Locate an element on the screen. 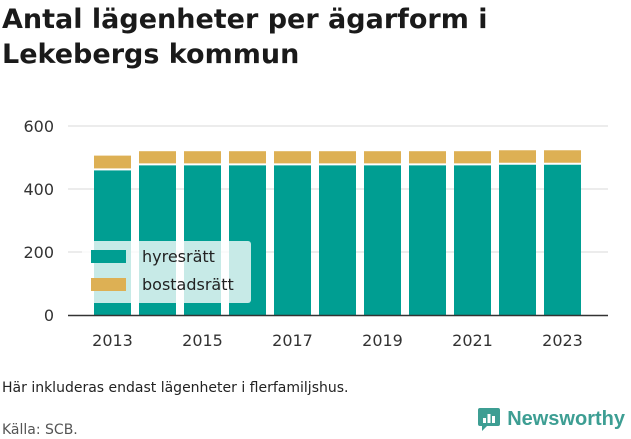 This screenshot has width=631, height=439. bar-bostadsratt-2018 is located at coordinates (337, 157).